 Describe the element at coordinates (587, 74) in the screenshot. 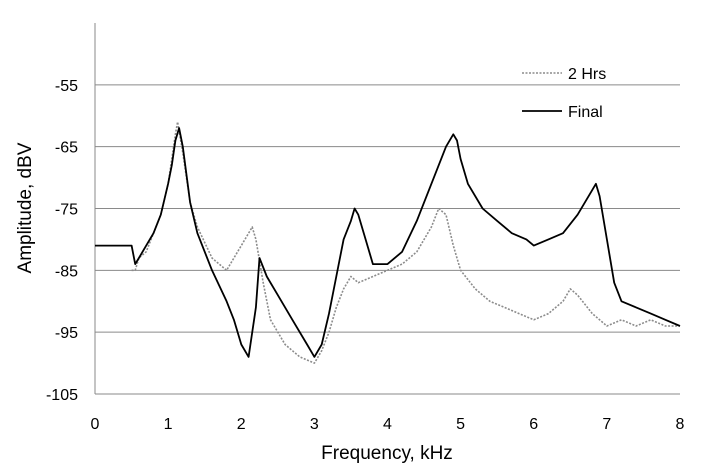

I see `legend-label-2hrs: 2 Hrs` at that location.